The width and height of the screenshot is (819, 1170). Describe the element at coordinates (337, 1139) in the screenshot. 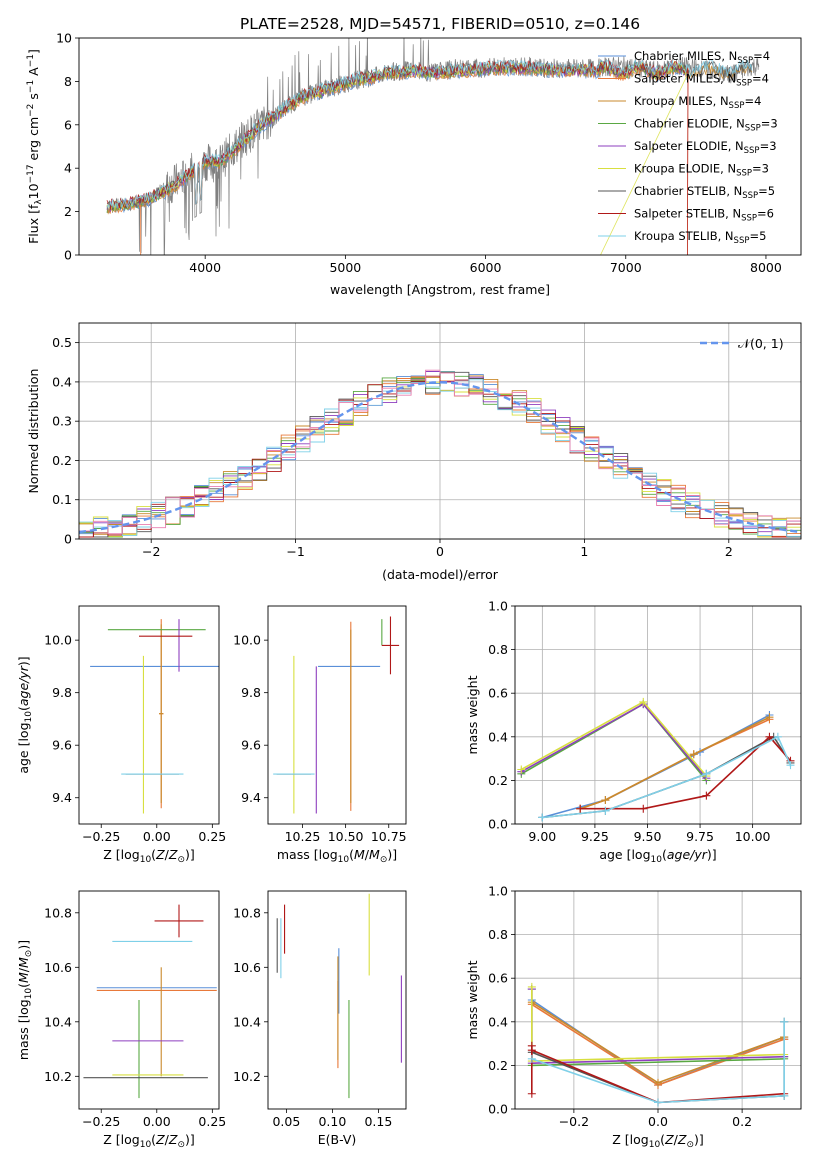

I see `x-axis-label: E(B-V)` at that location.